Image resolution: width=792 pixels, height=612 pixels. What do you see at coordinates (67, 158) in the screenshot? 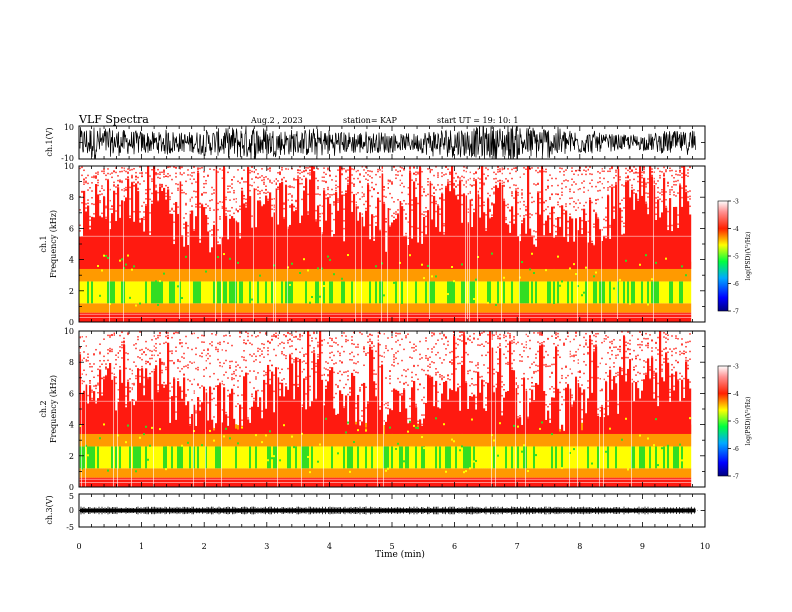
I see `ch1-ytick-bottom: -10` at bounding box center [67, 158].